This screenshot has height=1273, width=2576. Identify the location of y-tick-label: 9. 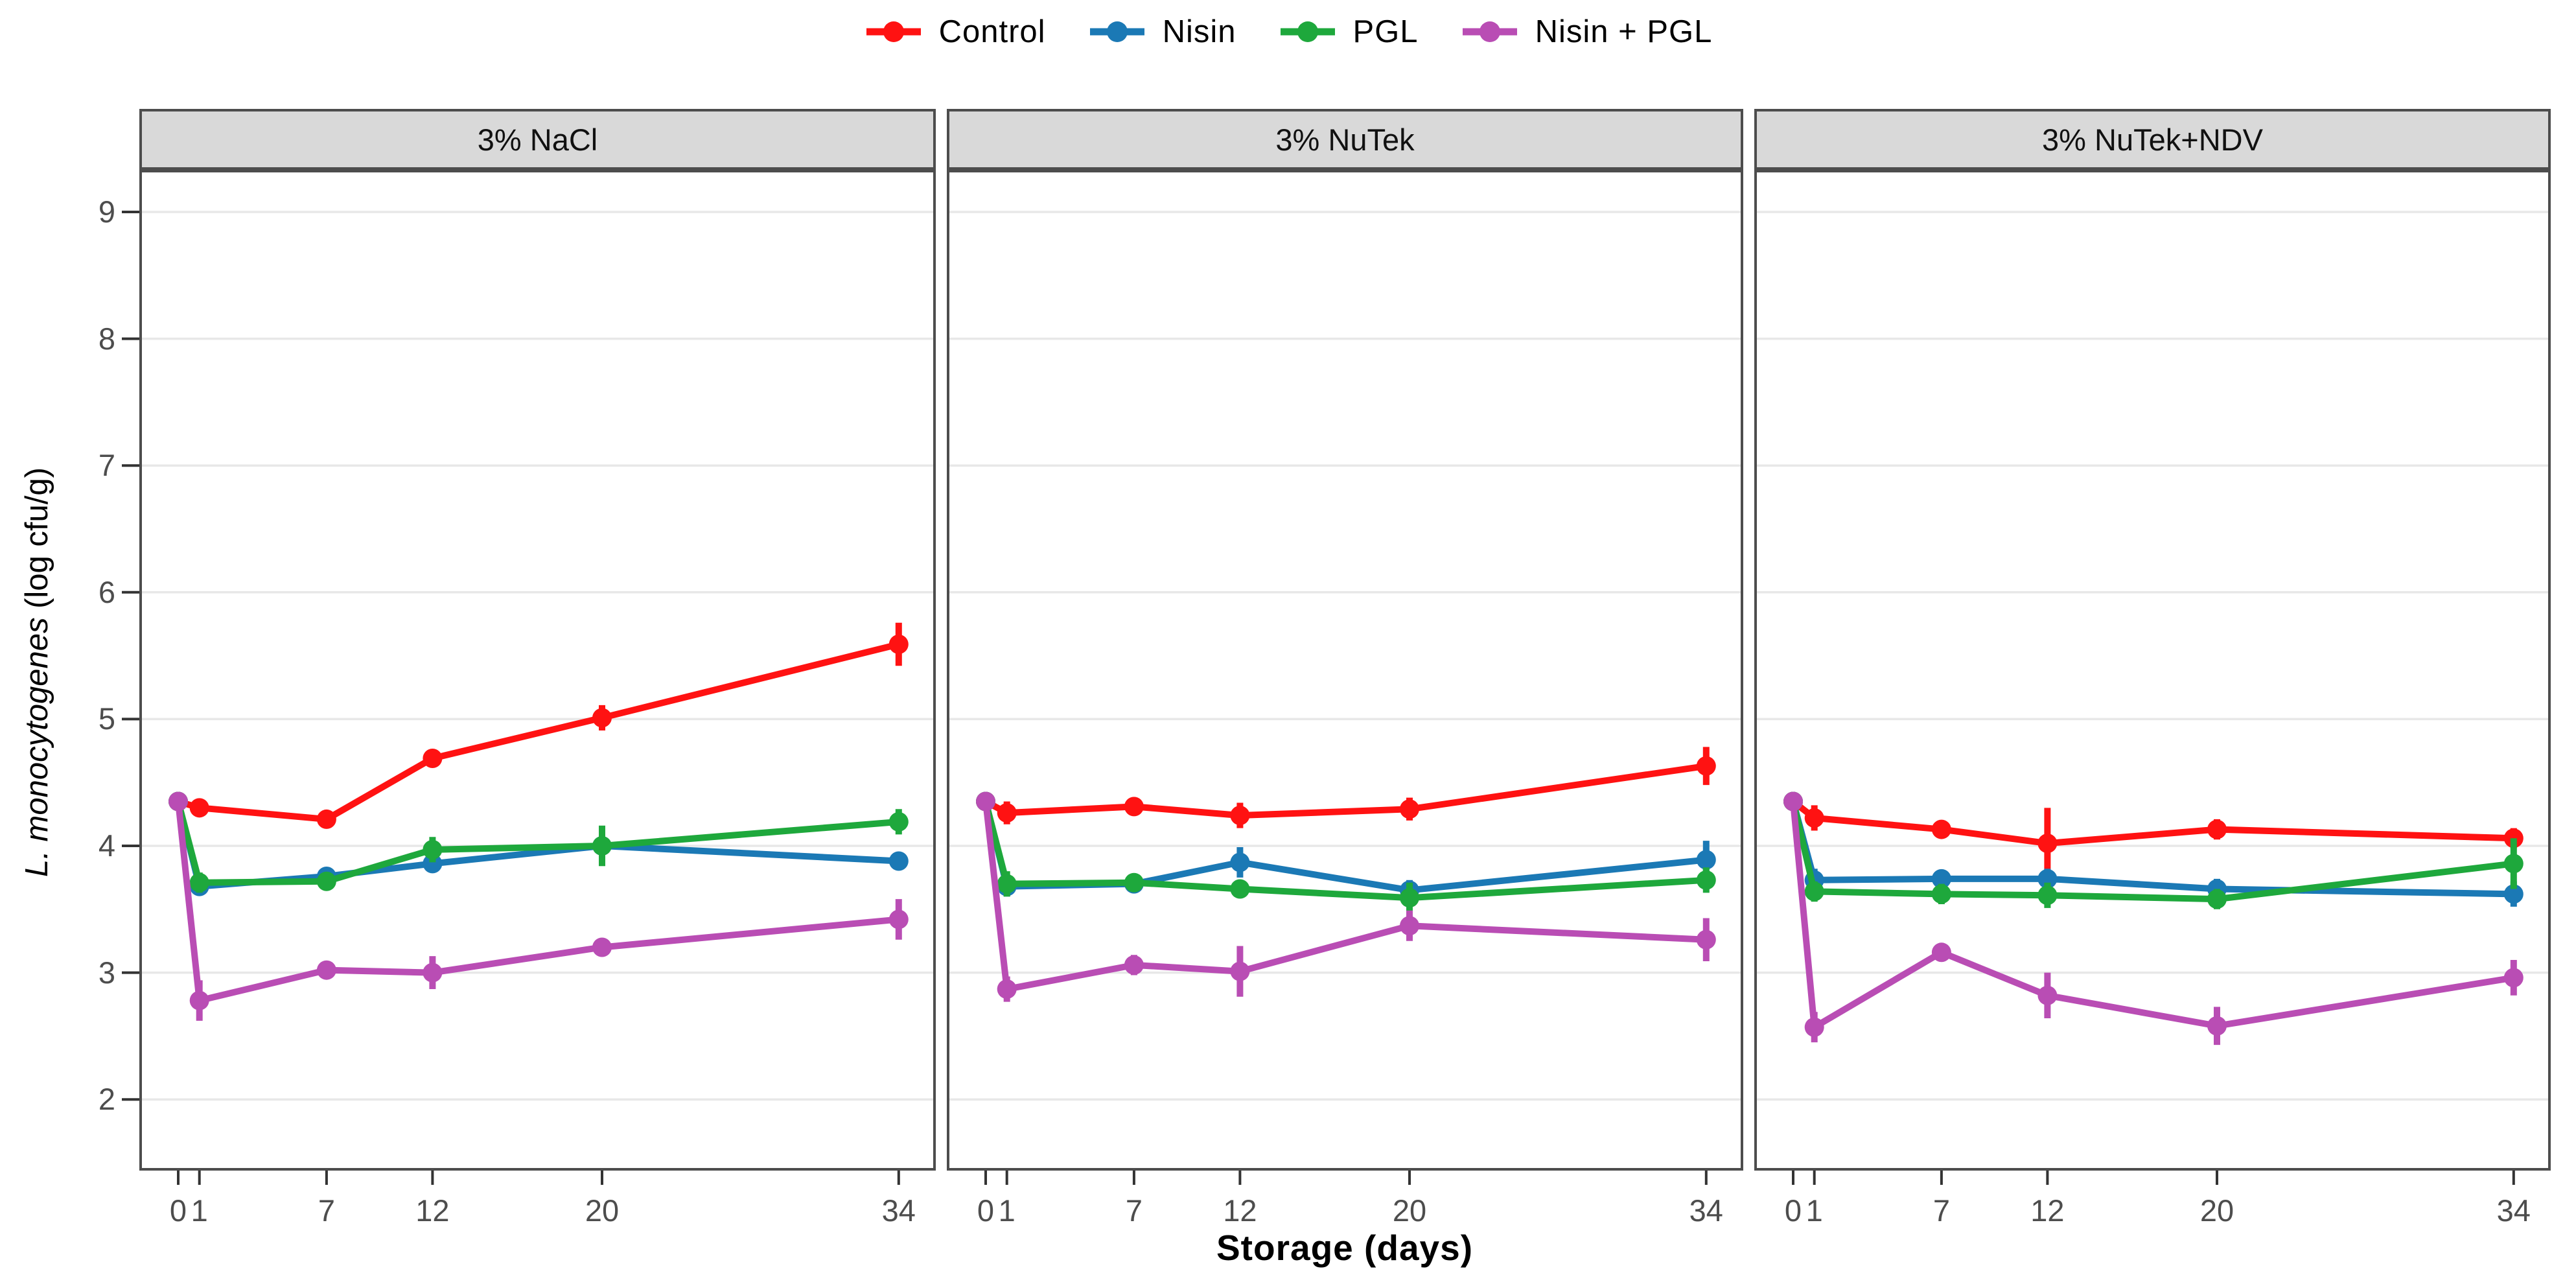
(106, 212).